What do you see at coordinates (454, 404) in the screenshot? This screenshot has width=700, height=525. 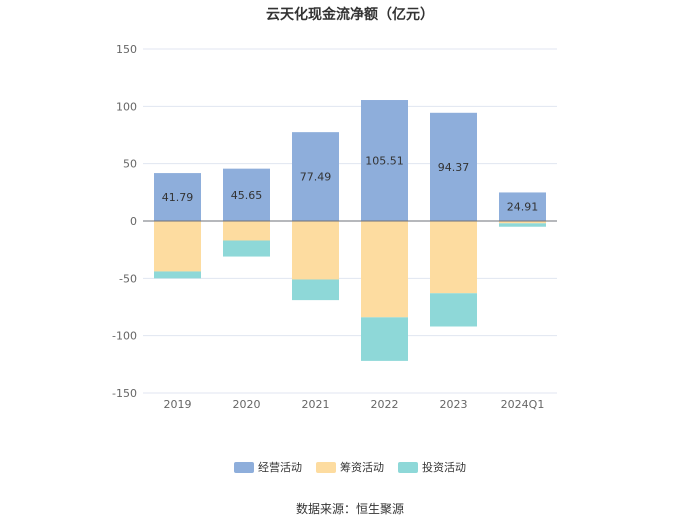 I see `x-tick-label: 2023` at bounding box center [454, 404].